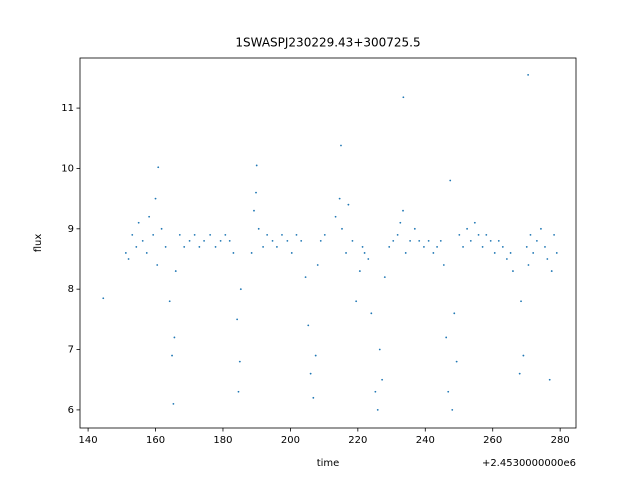 The width and height of the screenshot is (640, 480). What do you see at coordinates (71, 289) in the screenshot?
I see `y-tick-label: 8` at bounding box center [71, 289].